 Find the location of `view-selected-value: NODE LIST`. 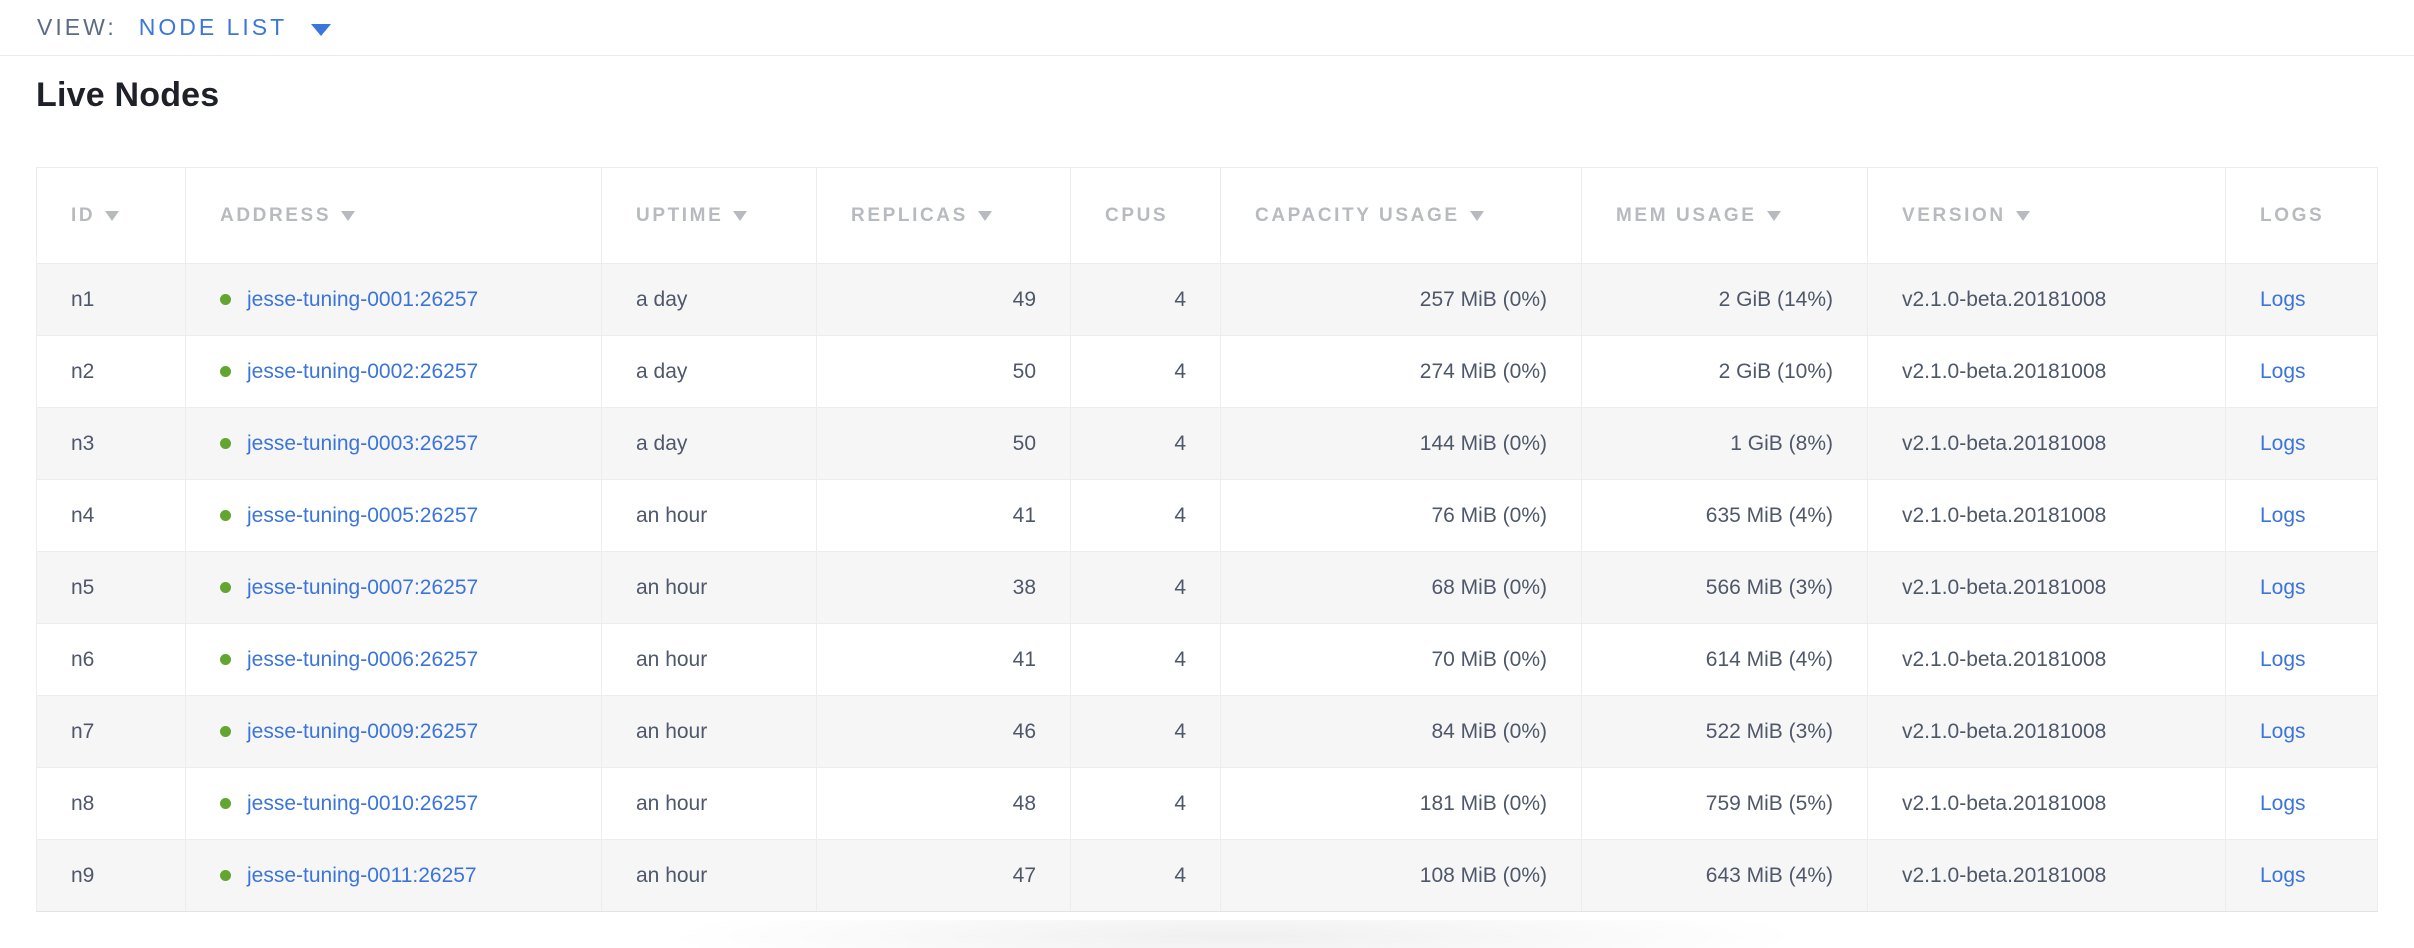

view-selected-value: NODE LIST is located at coordinates (213, 27).